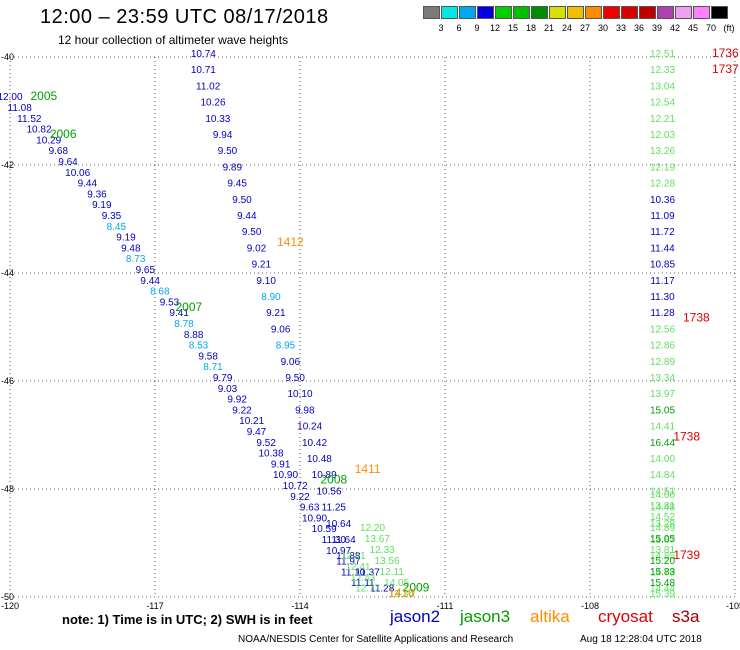 The width and height of the screenshot is (740, 650). Describe the element at coordinates (314, 443) in the screenshot. I see `wave-height-label: 10.42` at that location.